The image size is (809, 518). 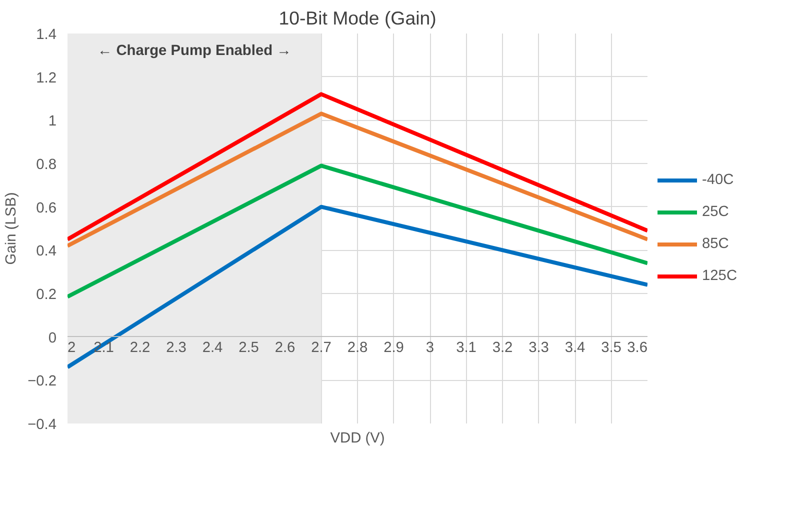 What do you see at coordinates (502, 348) in the screenshot?
I see `x-tick-label: 3.2` at bounding box center [502, 348].